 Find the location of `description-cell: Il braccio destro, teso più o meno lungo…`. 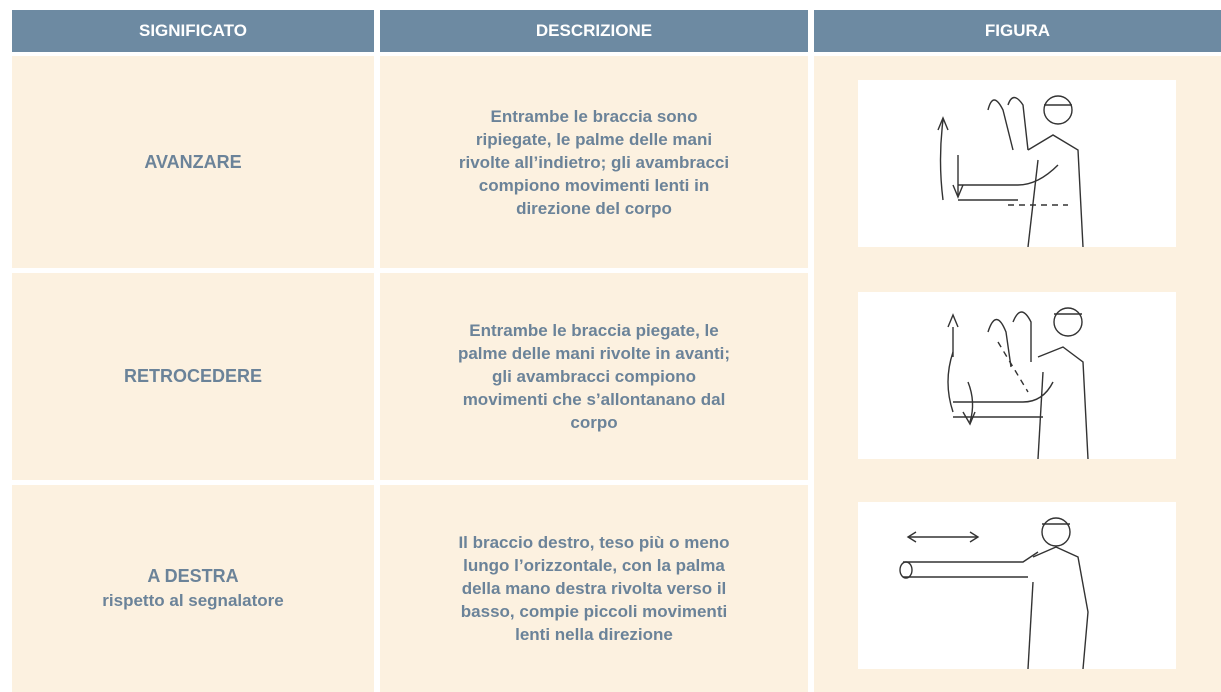

description-cell: Il braccio destro, teso più o meno lungo… is located at coordinates (594, 588).